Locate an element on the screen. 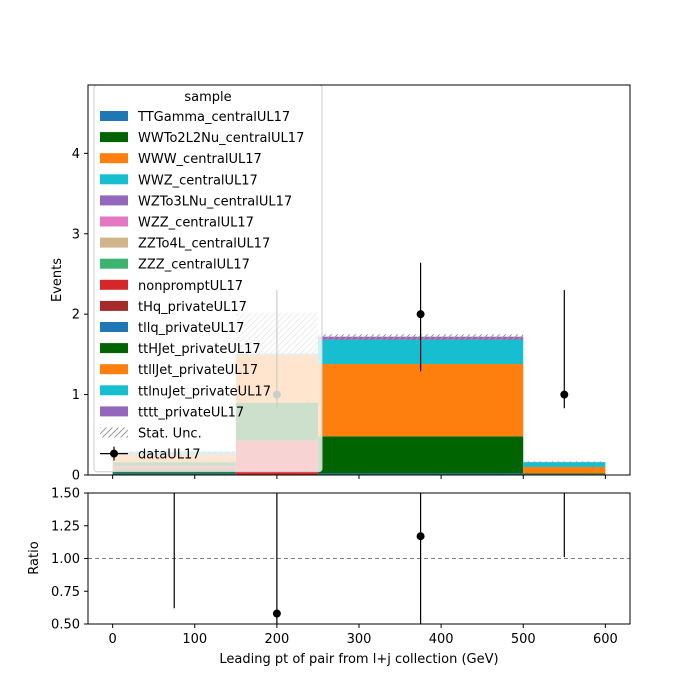 The height and width of the screenshot is (700, 700). ratio-y-tick-label: 1.25 is located at coordinates (65, 526).